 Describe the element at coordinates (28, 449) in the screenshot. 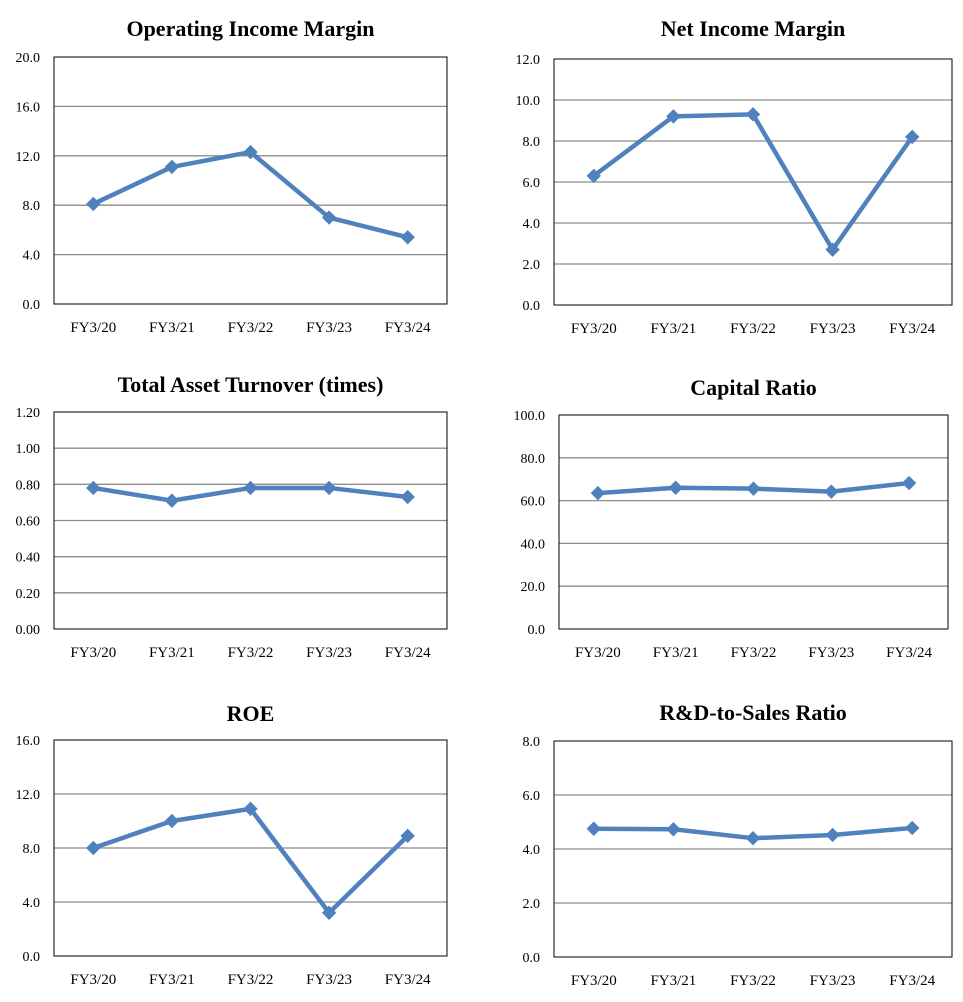

I see `y-tick-label: 1.00` at that location.